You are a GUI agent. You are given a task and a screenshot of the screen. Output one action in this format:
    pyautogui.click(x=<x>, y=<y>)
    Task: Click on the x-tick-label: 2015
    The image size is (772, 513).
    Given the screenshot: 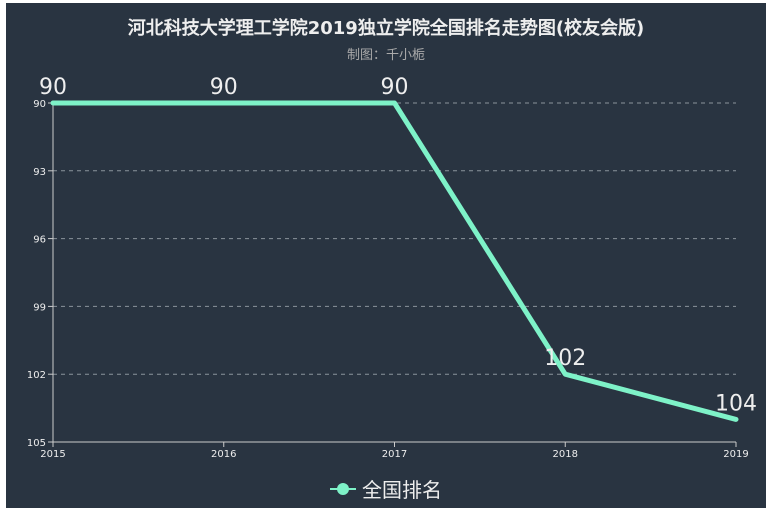 What is the action you would take?
    pyautogui.click(x=52, y=454)
    